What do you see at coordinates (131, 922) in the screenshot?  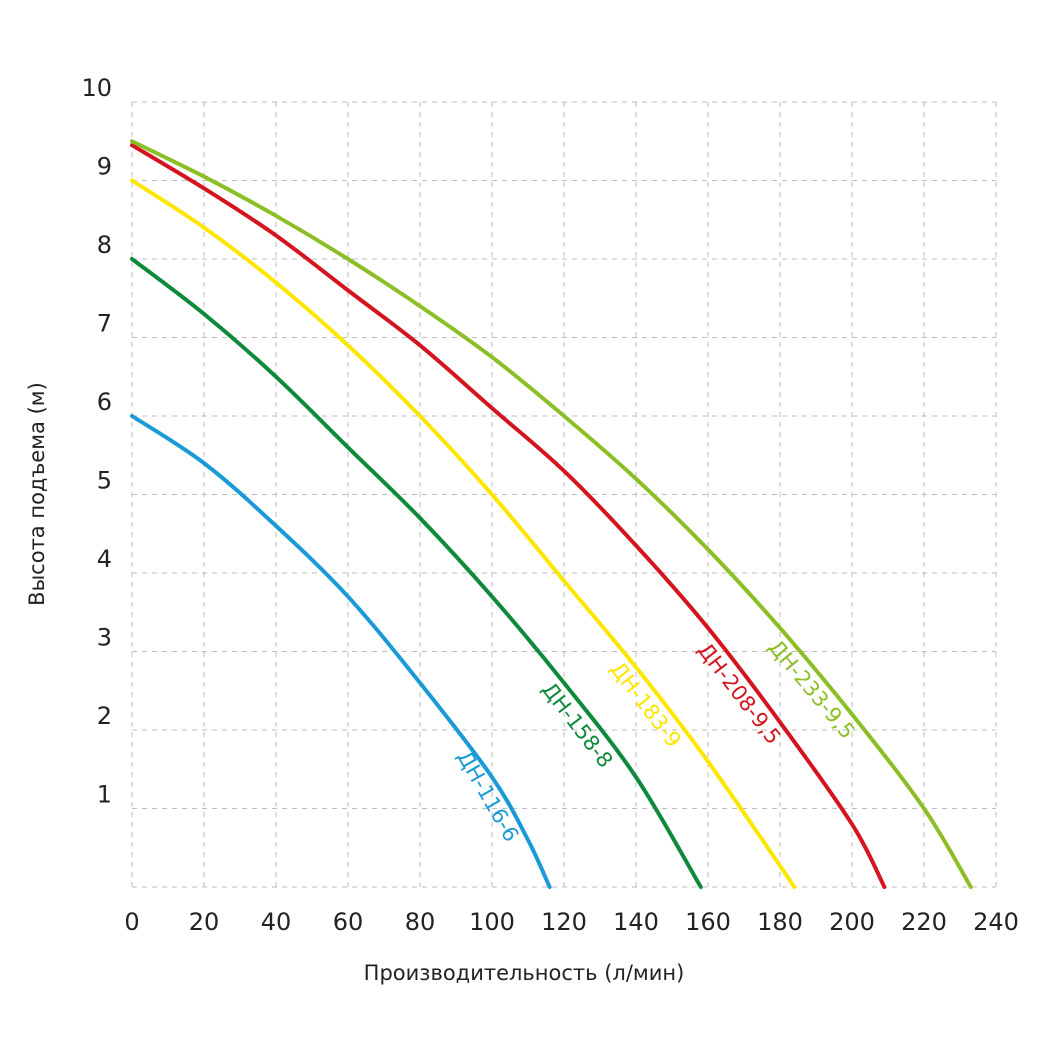 I see `x-tick-label: 0` at bounding box center [131, 922].